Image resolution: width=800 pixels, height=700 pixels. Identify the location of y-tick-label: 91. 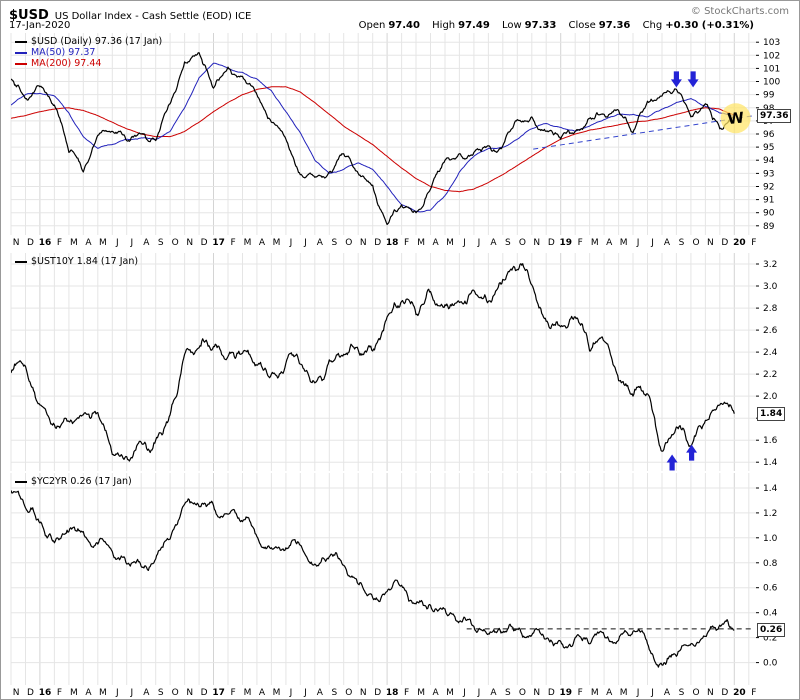
(768, 201).